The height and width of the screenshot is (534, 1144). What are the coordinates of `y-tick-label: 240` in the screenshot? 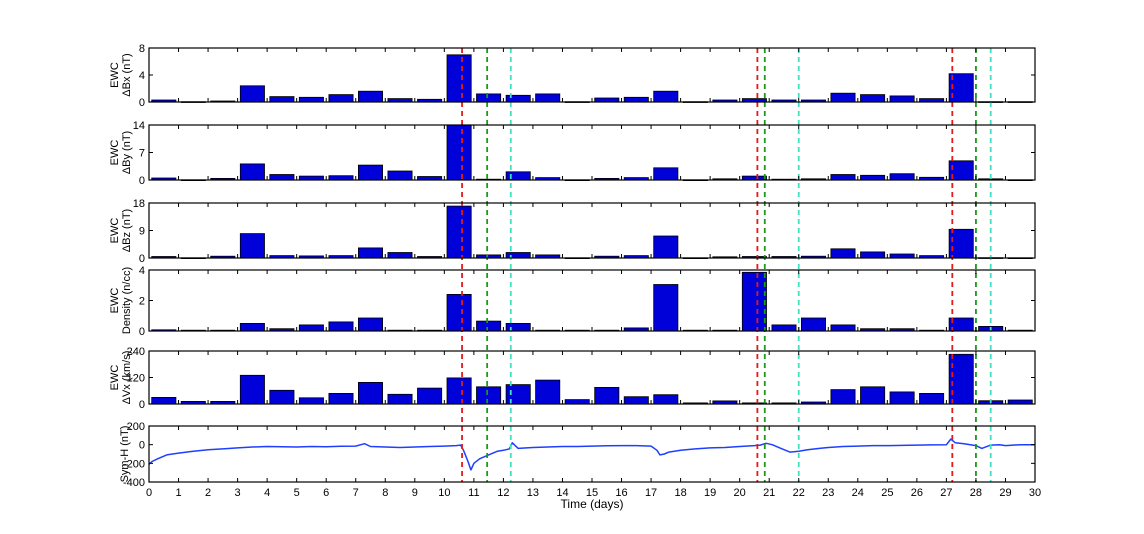 It's located at (136, 352).